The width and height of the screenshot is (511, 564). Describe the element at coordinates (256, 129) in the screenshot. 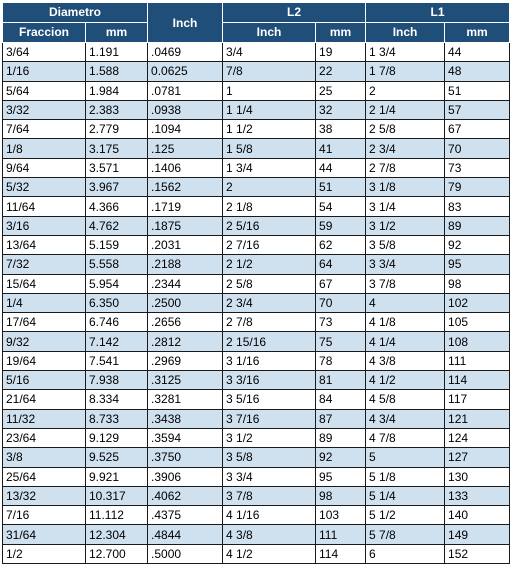

I see `table-row: 7/64 2.779.1094 1 1/2 38 2 5/8 67` at that location.